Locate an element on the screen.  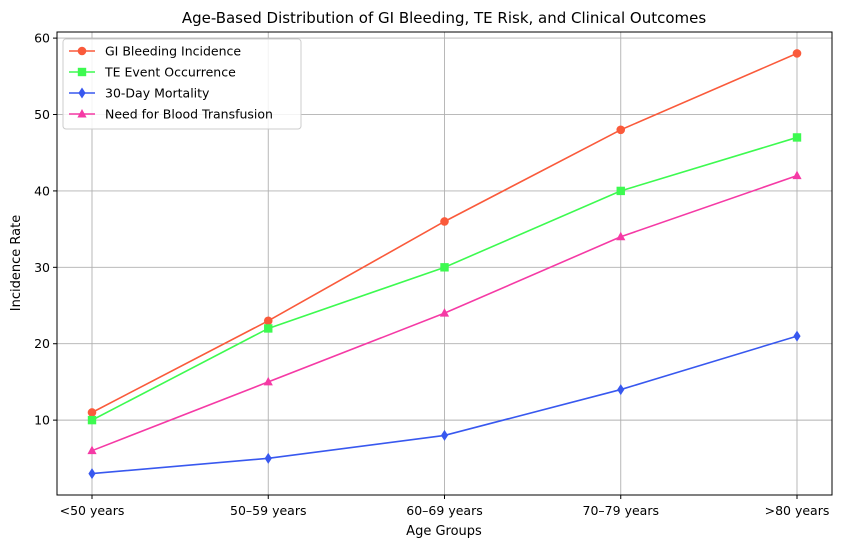
y-tick-label: 20 is located at coordinates (42, 343).